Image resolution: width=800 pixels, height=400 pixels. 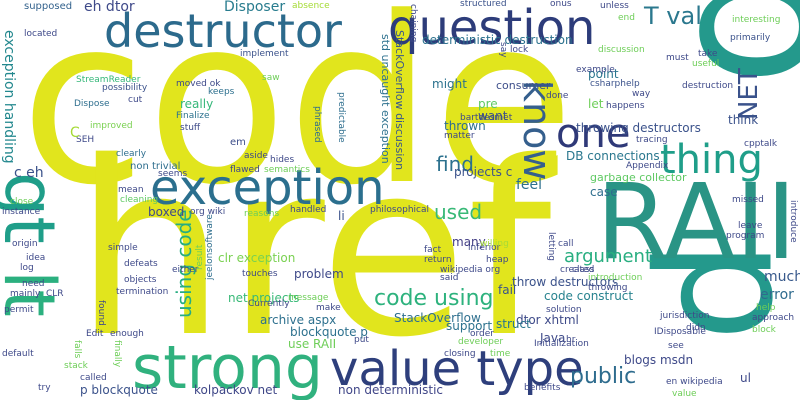 I want to click on cloud-word: cut, so click(x=135, y=100).